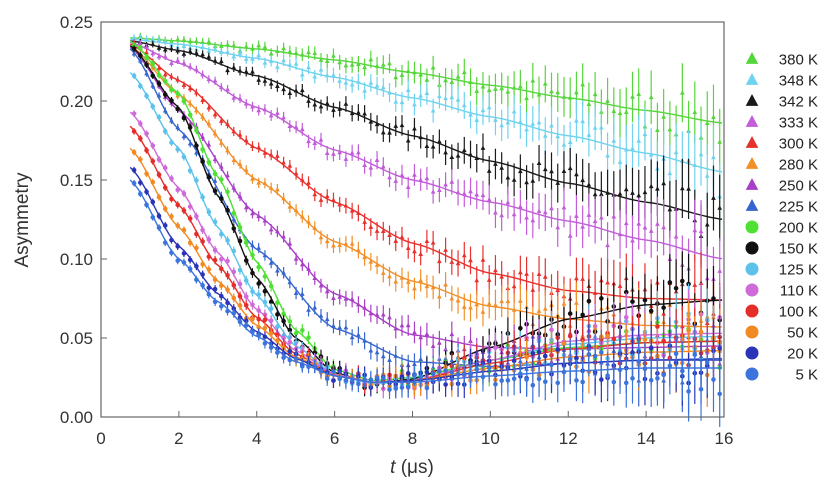 Image resolution: width=829 pixels, height=484 pixels. I want to click on x-tick-label: 10, so click(490, 438).